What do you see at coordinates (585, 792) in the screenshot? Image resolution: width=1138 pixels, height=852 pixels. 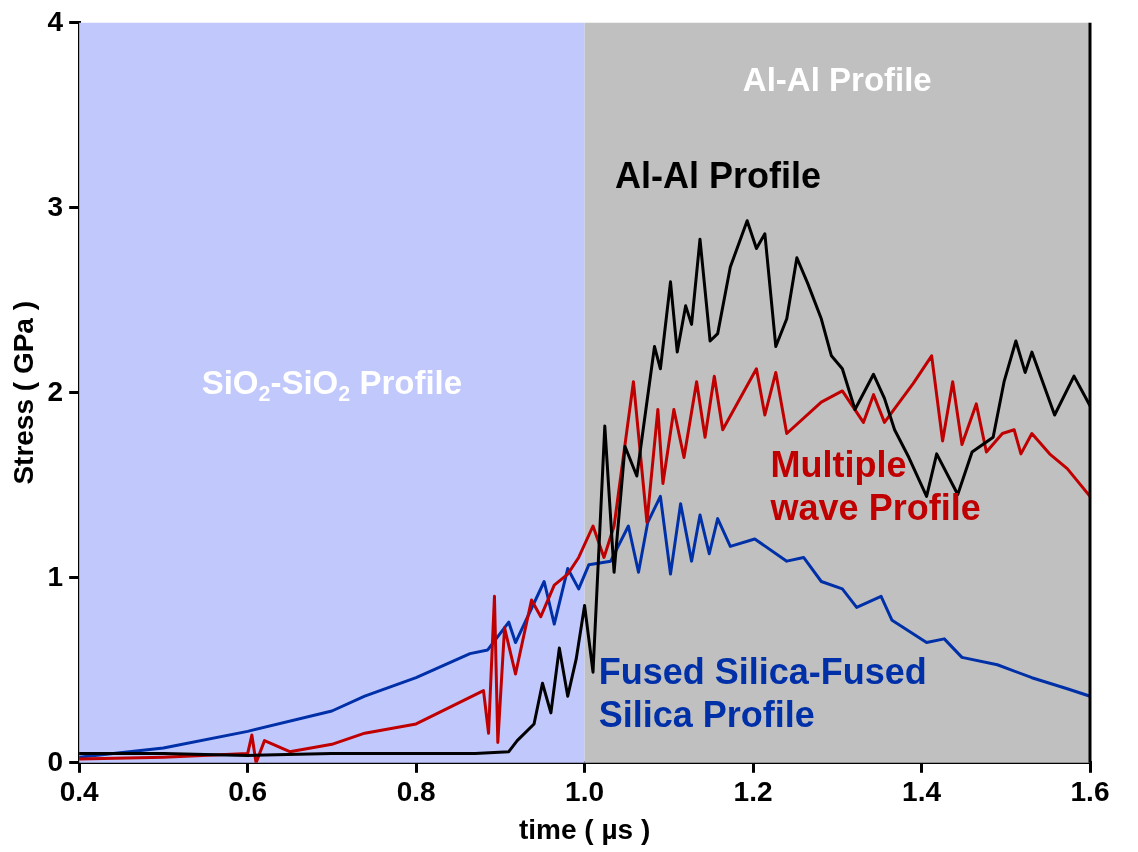 I see `x-tick-label: 1.0` at bounding box center [585, 792].